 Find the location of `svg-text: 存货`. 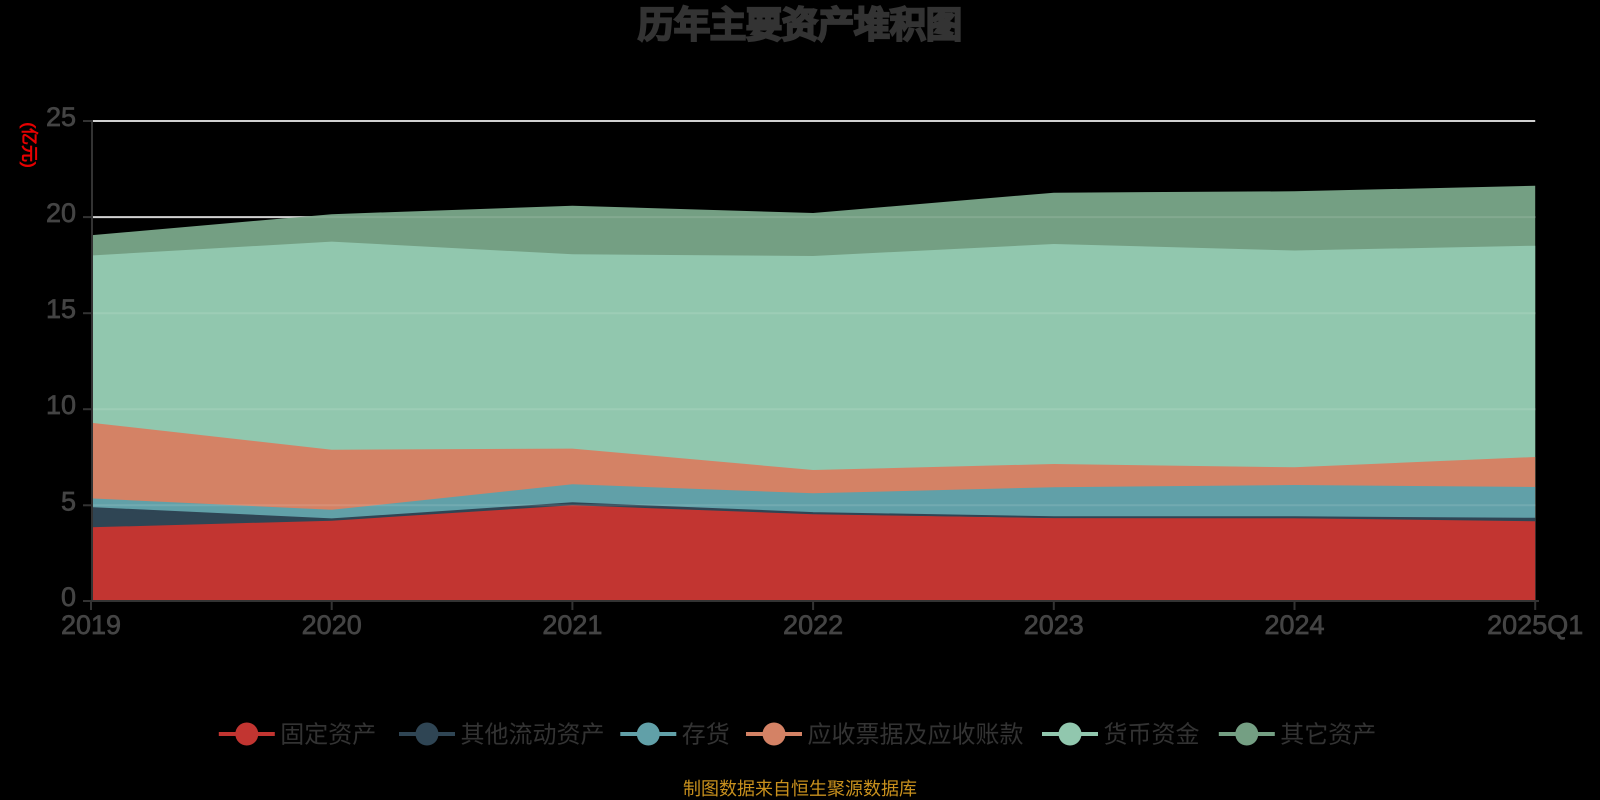

svg-text: 存货 is located at coordinates (706, 735).